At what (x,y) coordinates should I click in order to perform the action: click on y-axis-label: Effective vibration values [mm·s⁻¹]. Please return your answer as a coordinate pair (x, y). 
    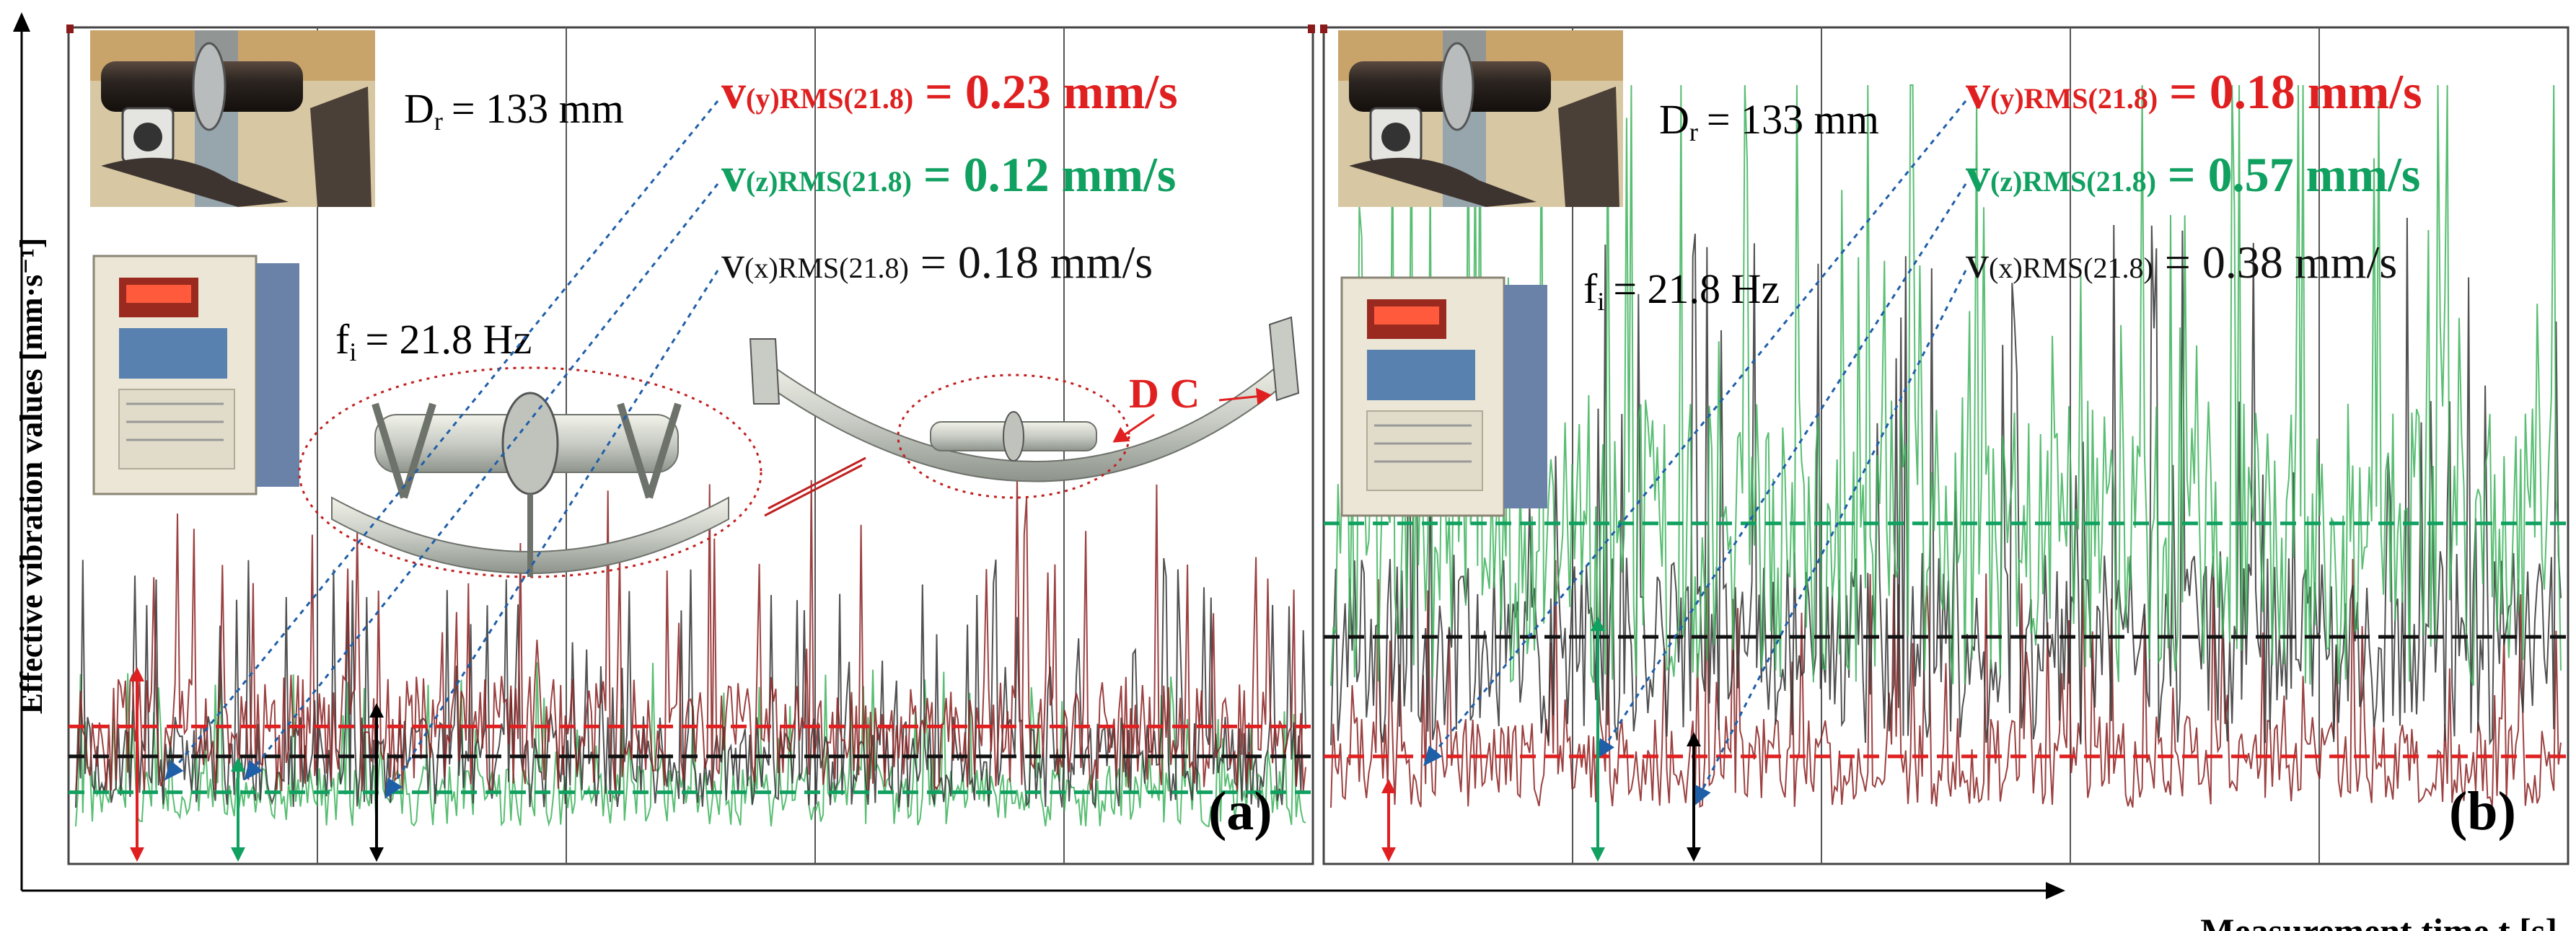
    Looking at the image, I should click on (31, 477).